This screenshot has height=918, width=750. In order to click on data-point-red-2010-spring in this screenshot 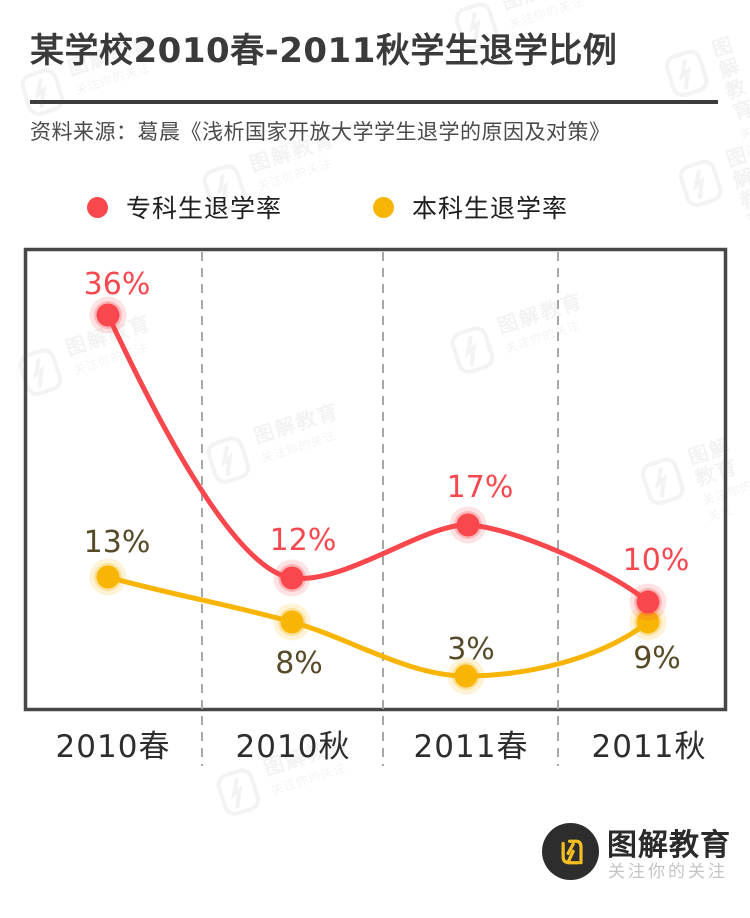, I will do `click(108, 315)`.